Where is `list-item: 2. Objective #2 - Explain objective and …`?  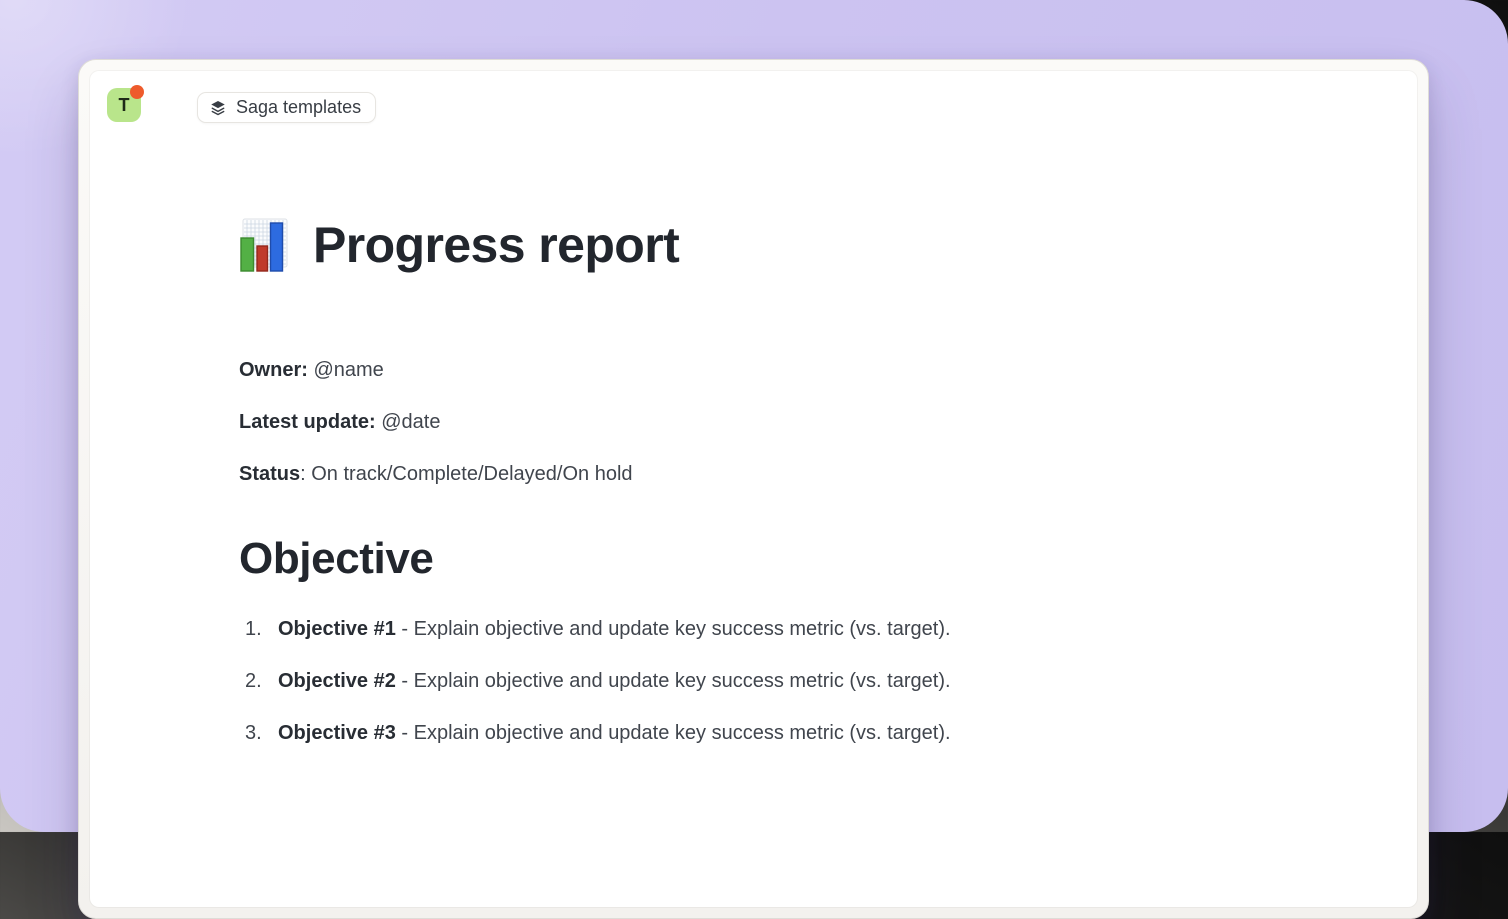 list-item: 2. Objective #2 - Explain objective and … is located at coordinates (769, 681).